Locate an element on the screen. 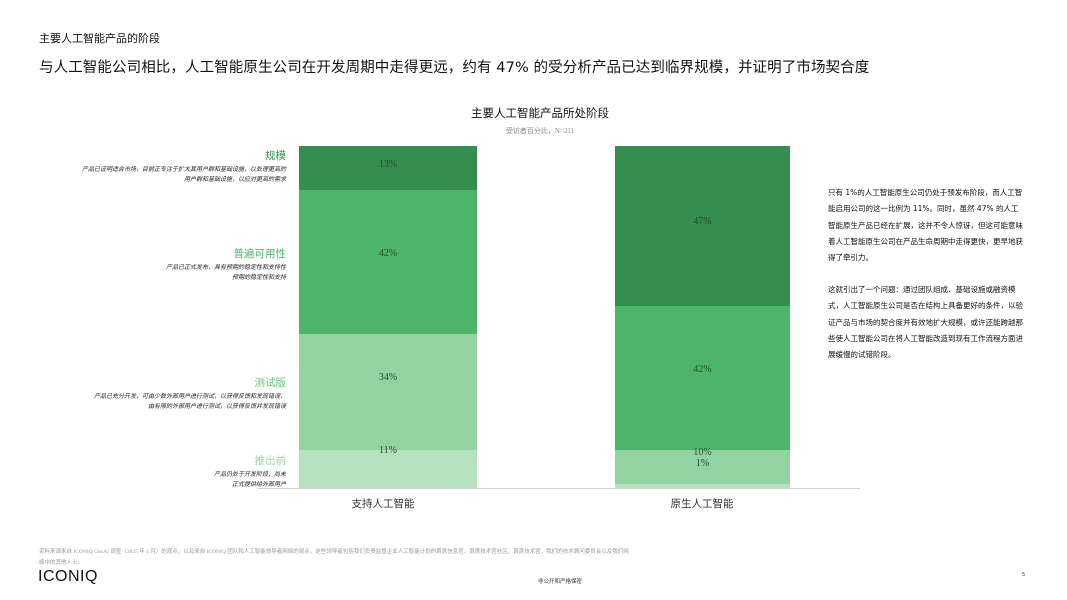  stage-desc: 产品已正式发布，具有预期的稳定性和支持性 is located at coordinates (225, 267).